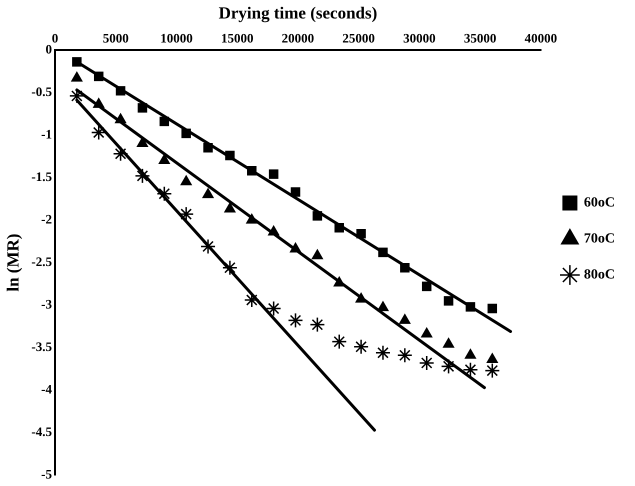 This screenshot has width=635, height=486. What do you see at coordinates (115, 38) in the screenshot?
I see `x-tick-label: 5000` at bounding box center [115, 38].